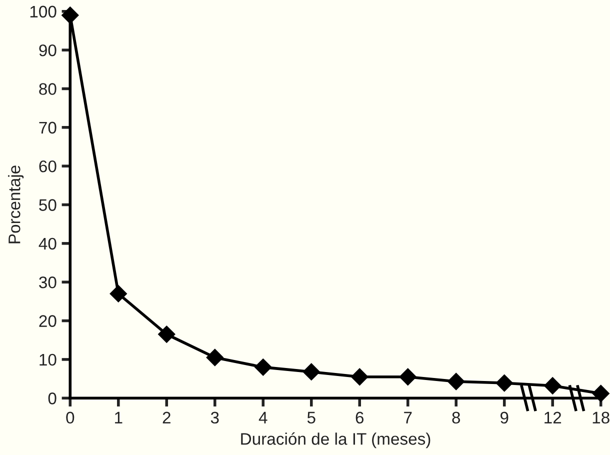 The height and width of the screenshot is (455, 610). What do you see at coordinates (47, 89) in the screenshot?
I see `y-tick-label: 80` at bounding box center [47, 89].